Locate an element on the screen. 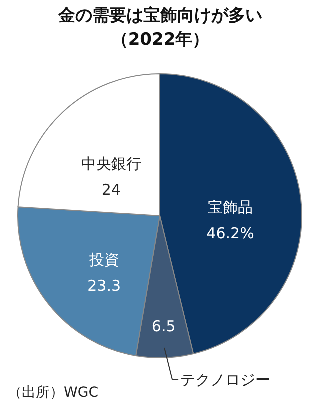 This screenshot has height=407, width=321. data-label: 46.2% is located at coordinates (230, 233).